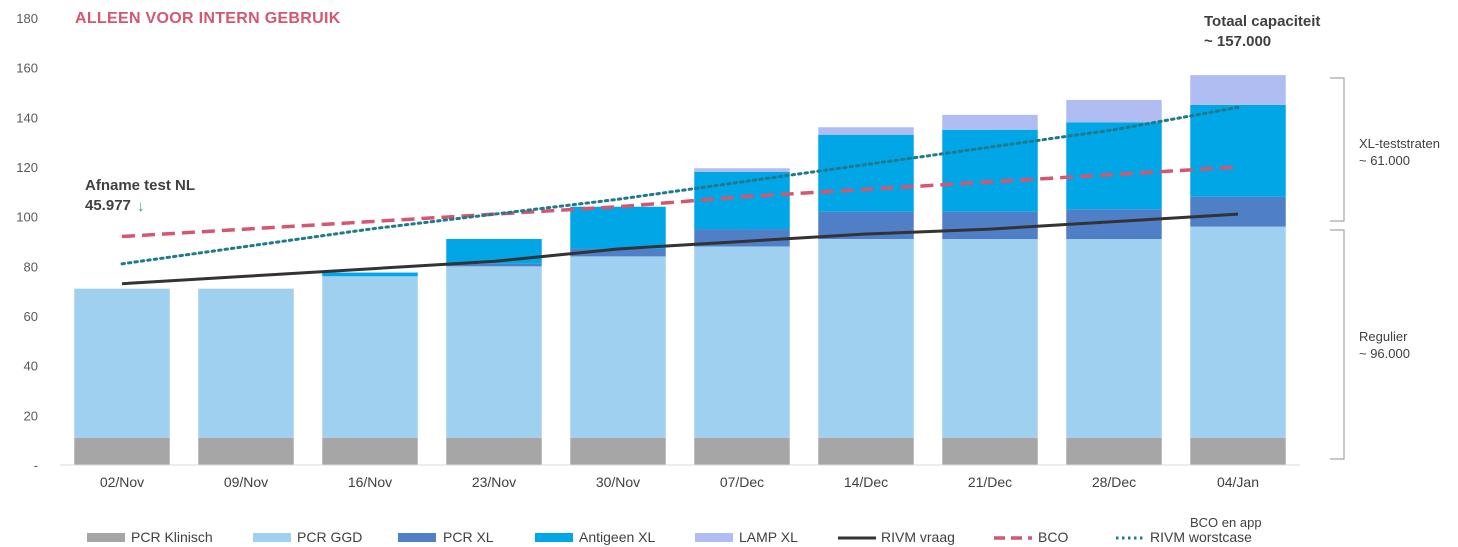 The height and width of the screenshot is (547, 1458). Describe the element at coordinates (1226, 522) in the screenshot. I see `legend-label-bco-en-app: BCO en app` at that location.